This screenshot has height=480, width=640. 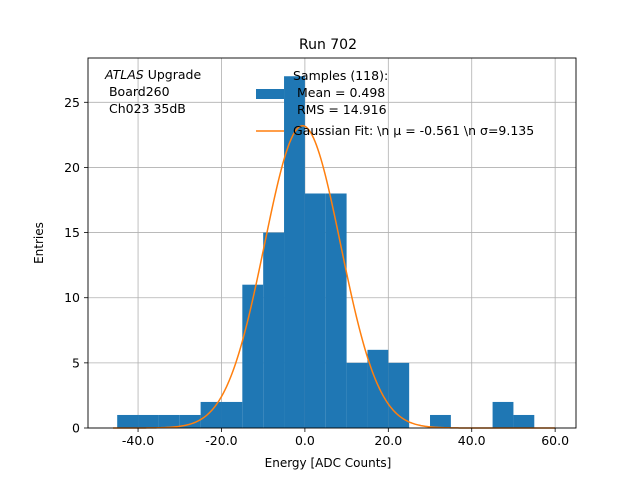 I want to click on y-tick-label: 15, so click(x=72, y=232).